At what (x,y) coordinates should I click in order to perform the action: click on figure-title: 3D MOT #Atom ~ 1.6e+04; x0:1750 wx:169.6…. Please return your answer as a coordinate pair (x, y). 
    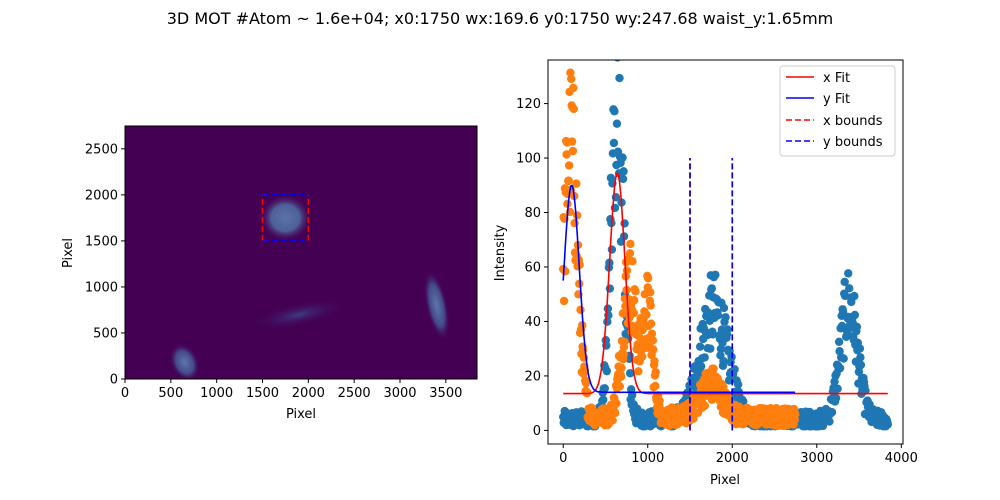
    Looking at the image, I should click on (500, 18).